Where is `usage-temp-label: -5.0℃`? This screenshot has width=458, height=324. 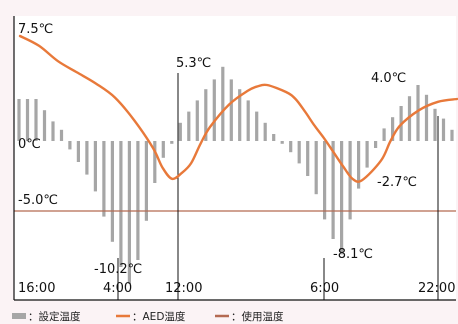 usage-temp-label: -5.0℃ is located at coordinates (38, 200).